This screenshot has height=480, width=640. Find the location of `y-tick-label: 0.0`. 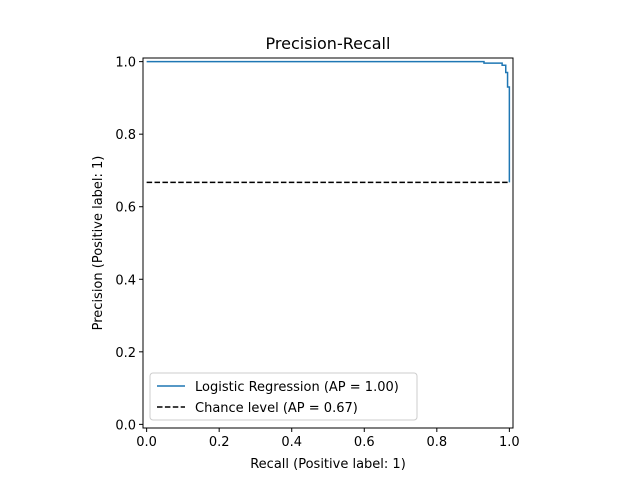

y-tick-label: 0.0 is located at coordinates (125, 425).